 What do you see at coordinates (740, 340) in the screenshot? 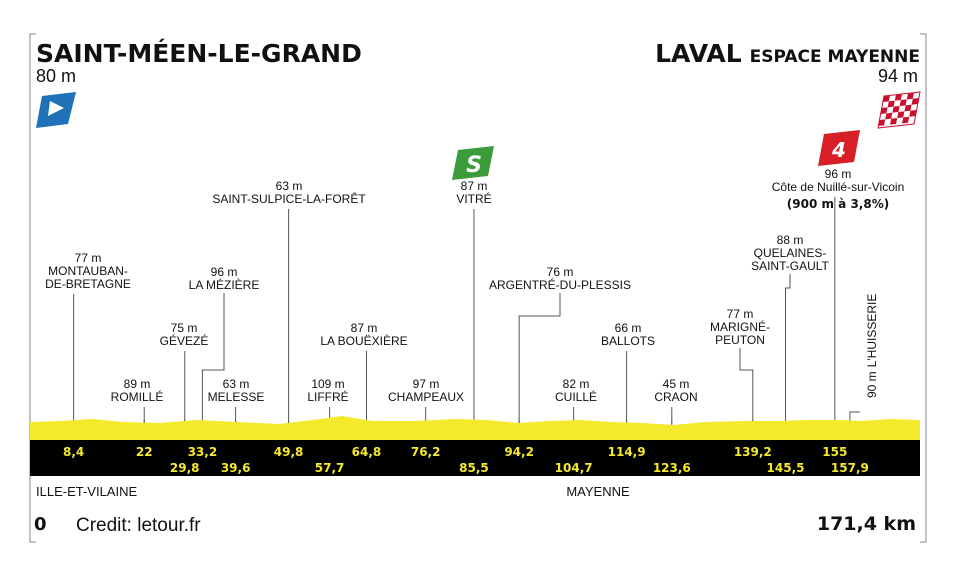
I see `waypoint-name: PEUTON` at bounding box center [740, 340].